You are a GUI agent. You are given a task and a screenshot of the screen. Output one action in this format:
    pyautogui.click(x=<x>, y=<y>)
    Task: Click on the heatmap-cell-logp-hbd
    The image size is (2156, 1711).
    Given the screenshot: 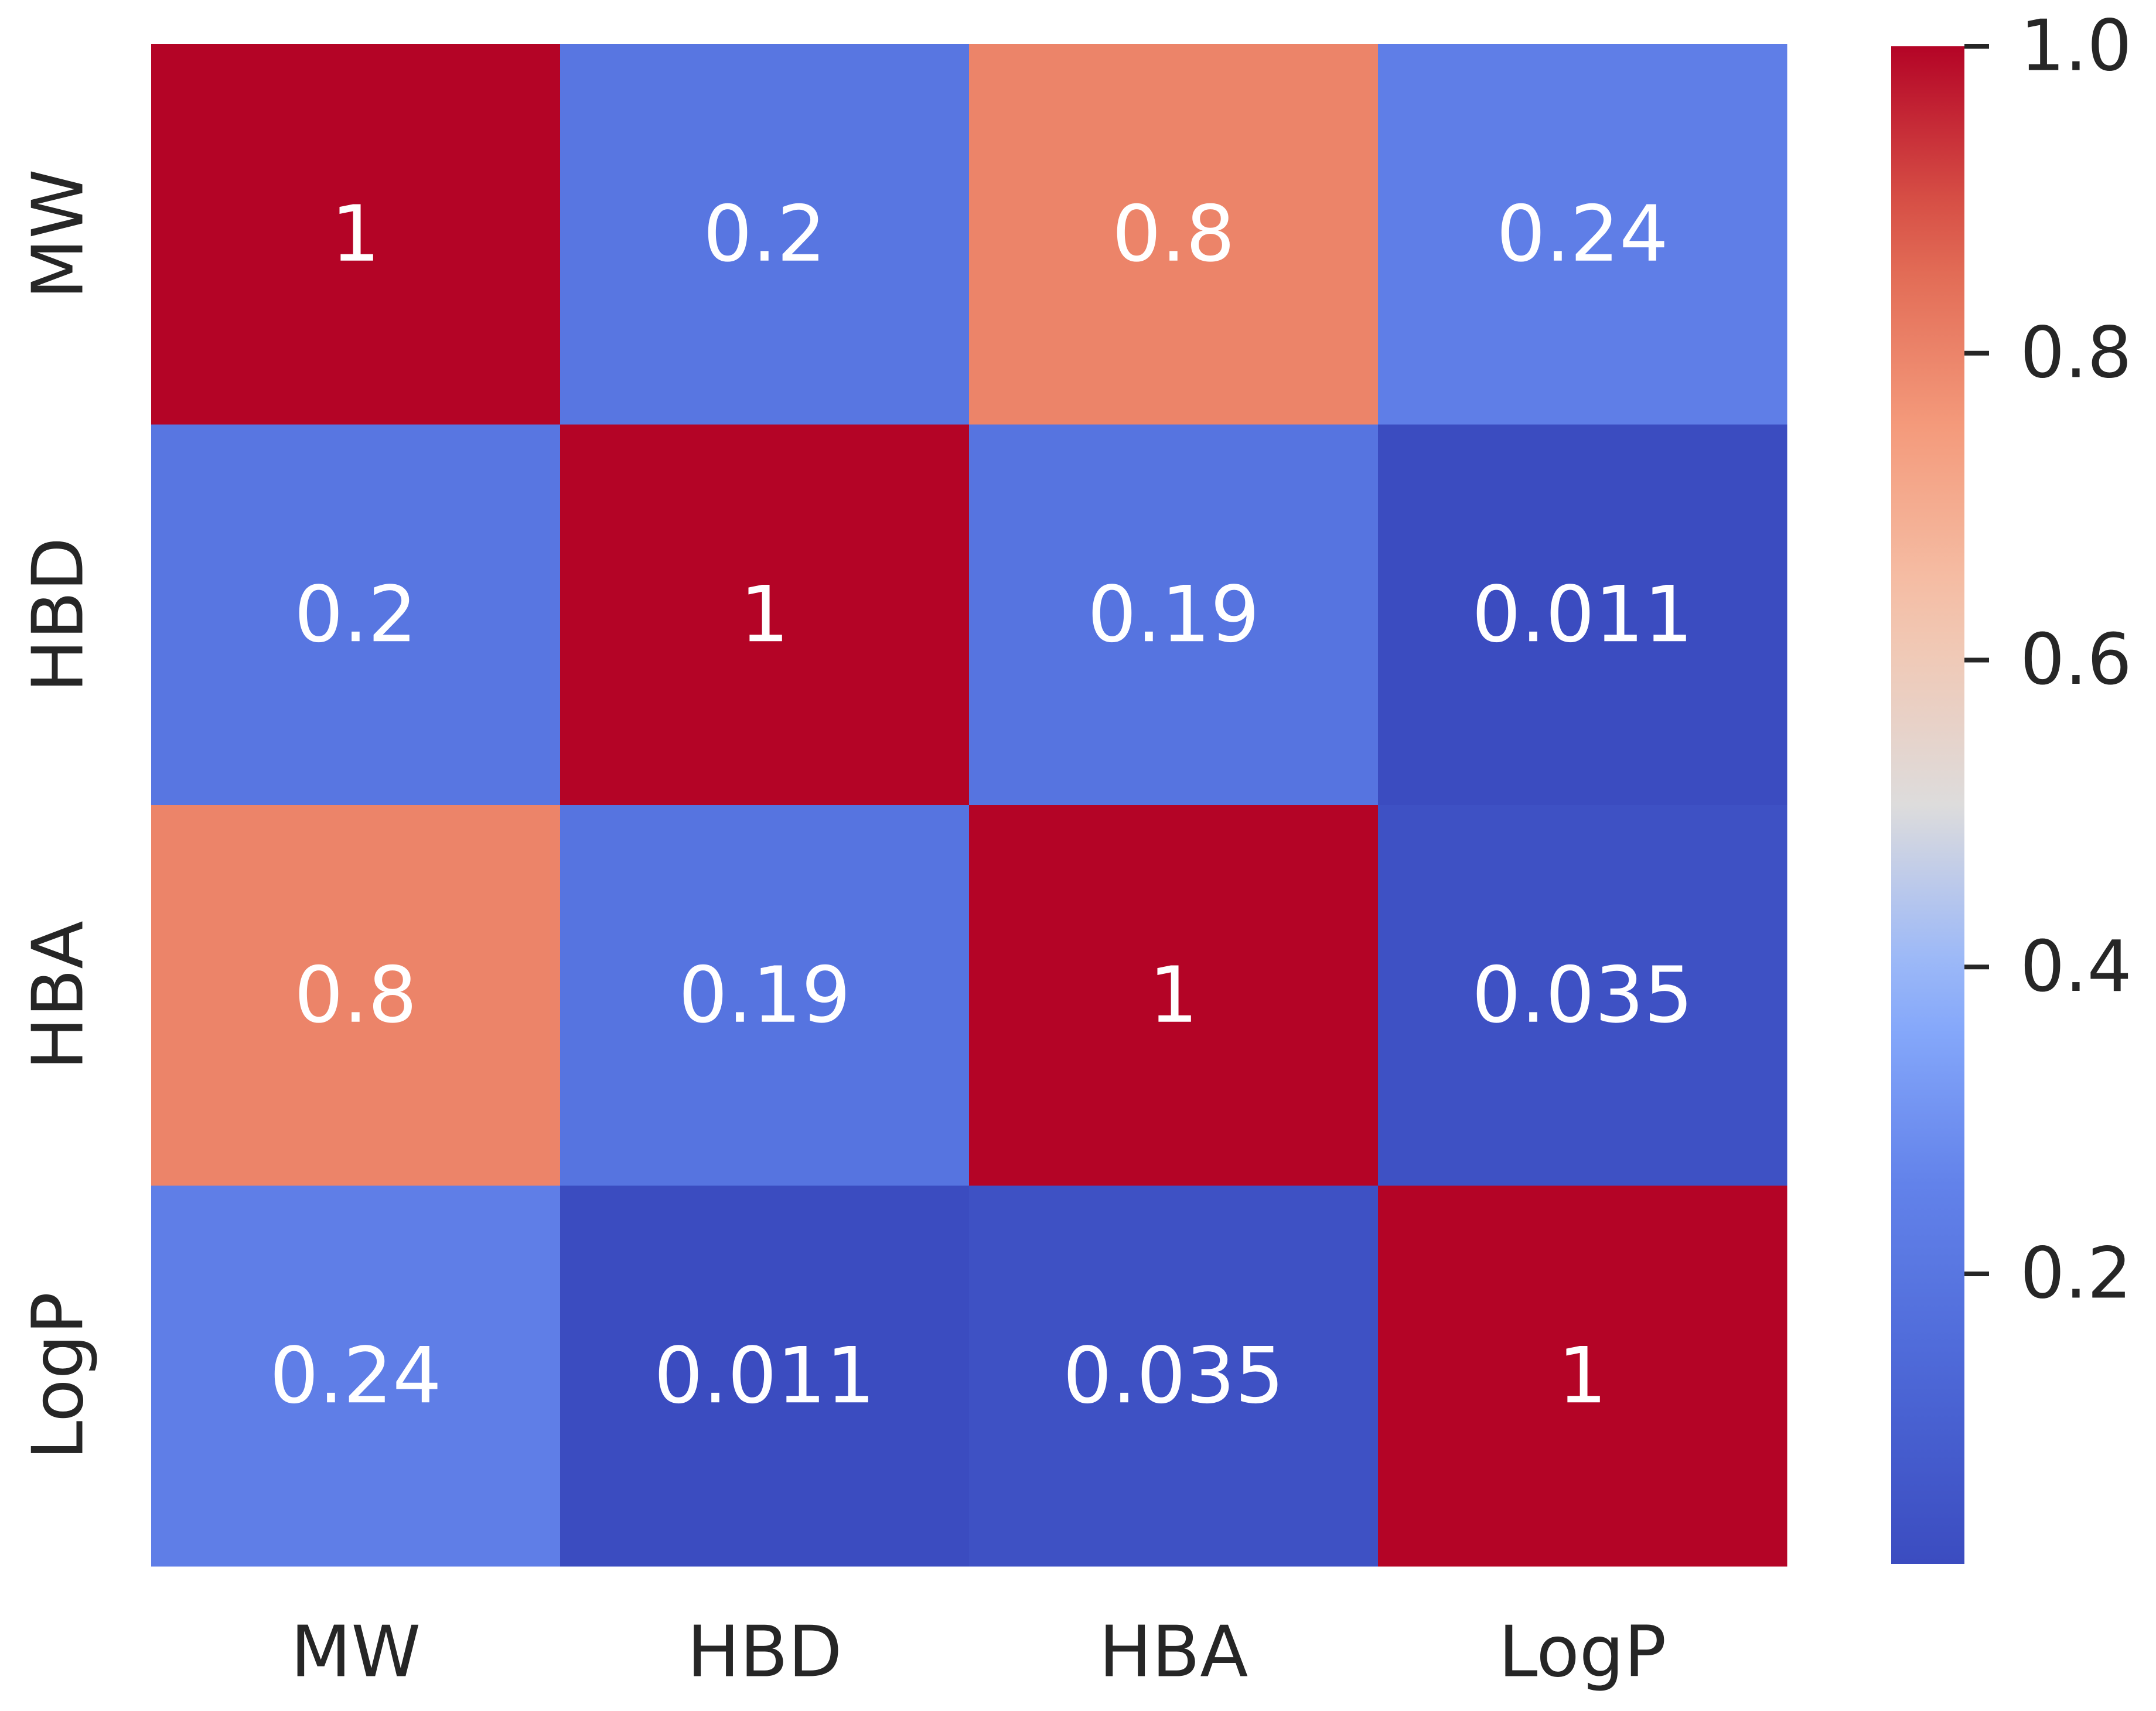 What is the action you would take?
    pyautogui.click(x=765, y=1376)
    